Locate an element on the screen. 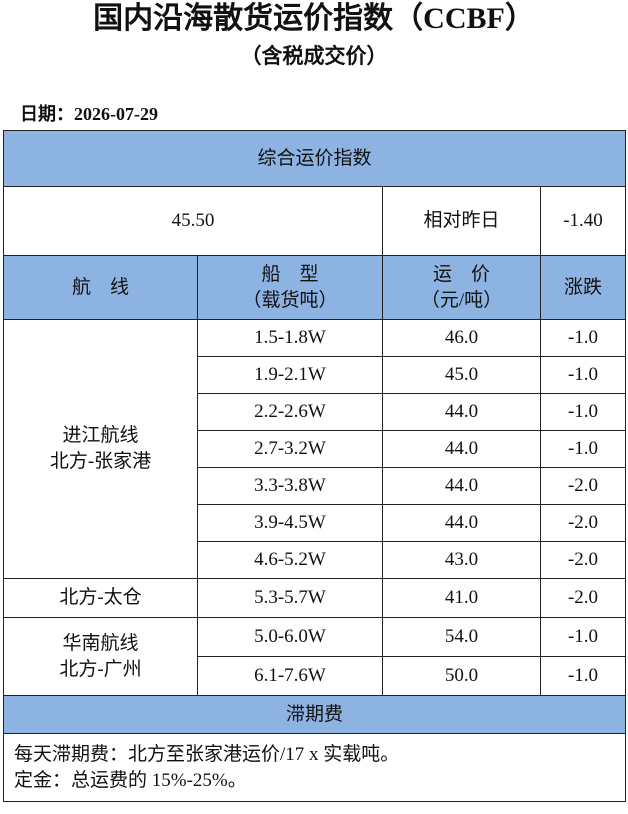  cell-text: 43.0 is located at coordinates (461, 559).